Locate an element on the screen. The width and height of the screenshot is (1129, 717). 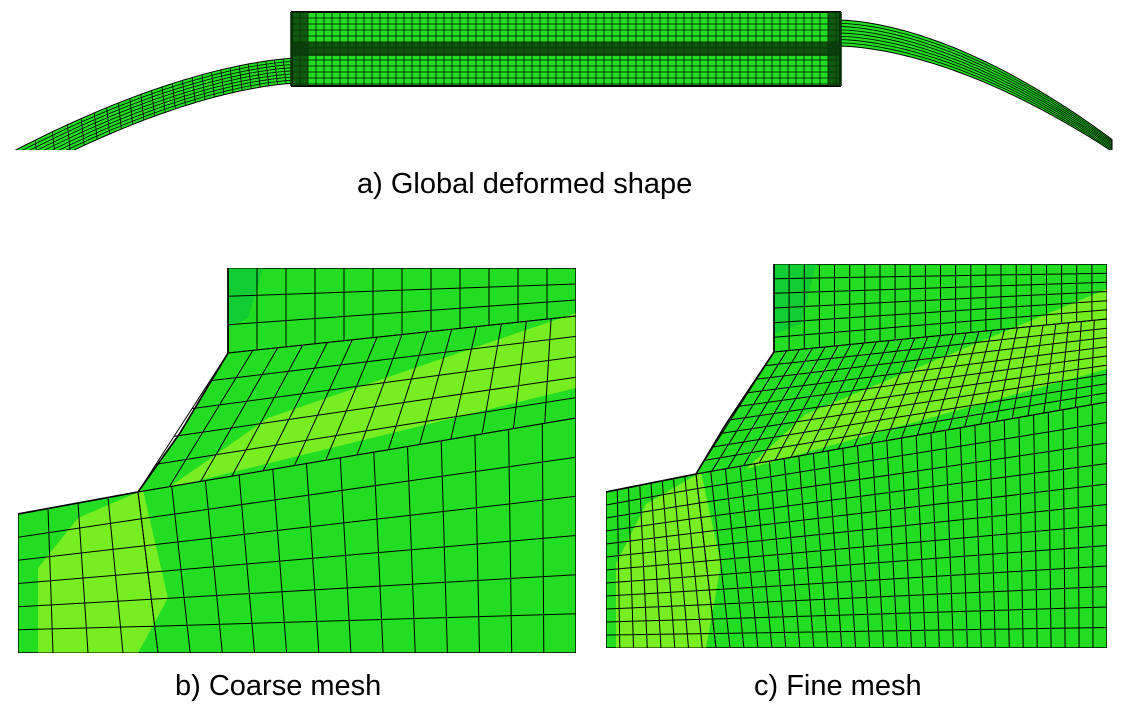
coarse-boundary is located at coordinates (123, 391).